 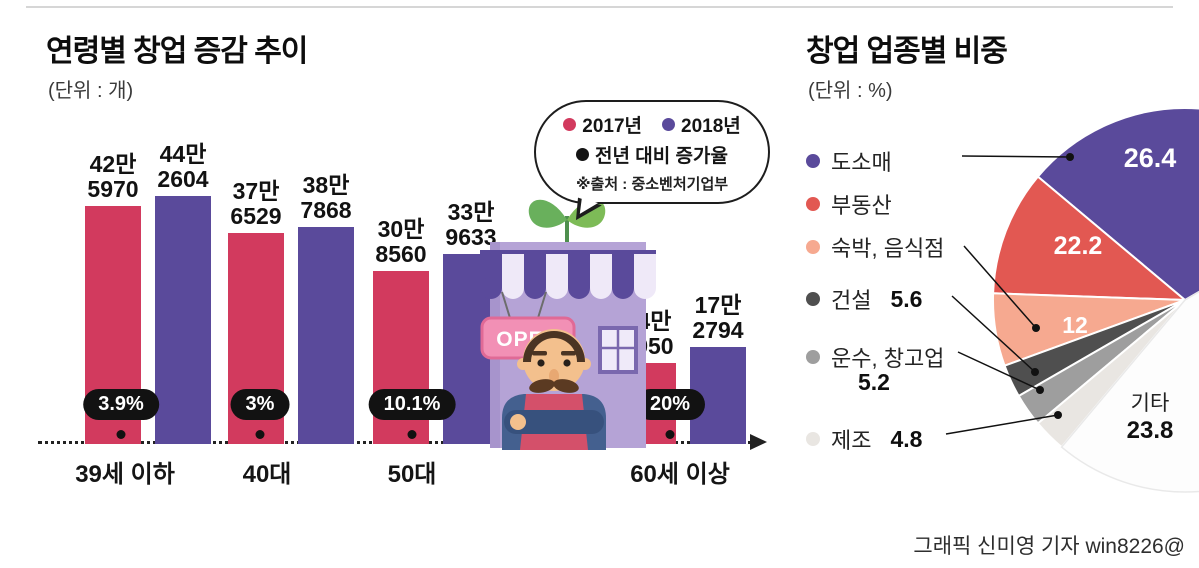 What do you see at coordinates (599, 7) in the screenshot?
I see `top-rule` at bounding box center [599, 7].